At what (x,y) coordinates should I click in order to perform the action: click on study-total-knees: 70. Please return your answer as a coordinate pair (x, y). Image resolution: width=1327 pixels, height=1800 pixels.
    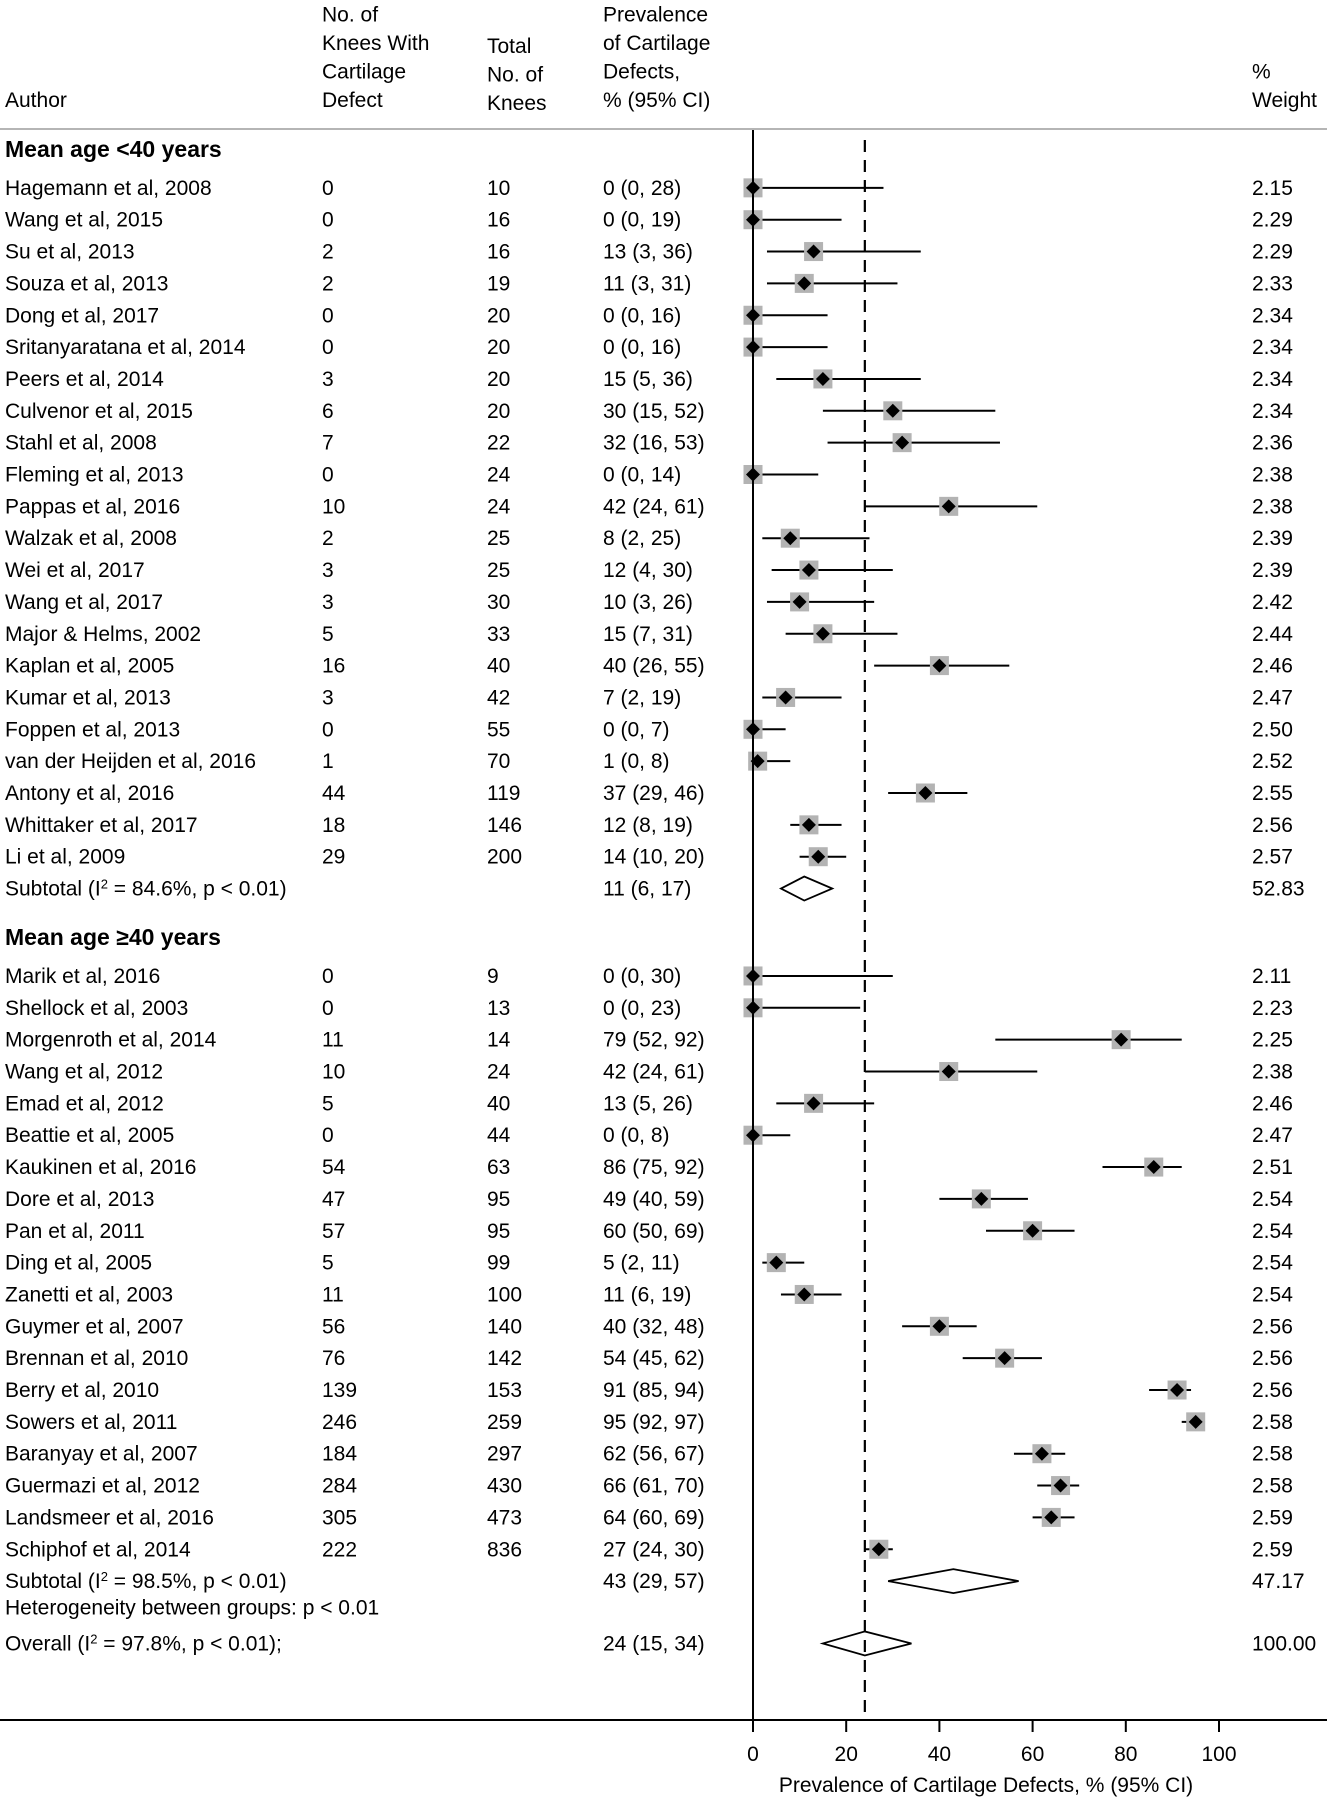
    Looking at the image, I should click on (498, 761).